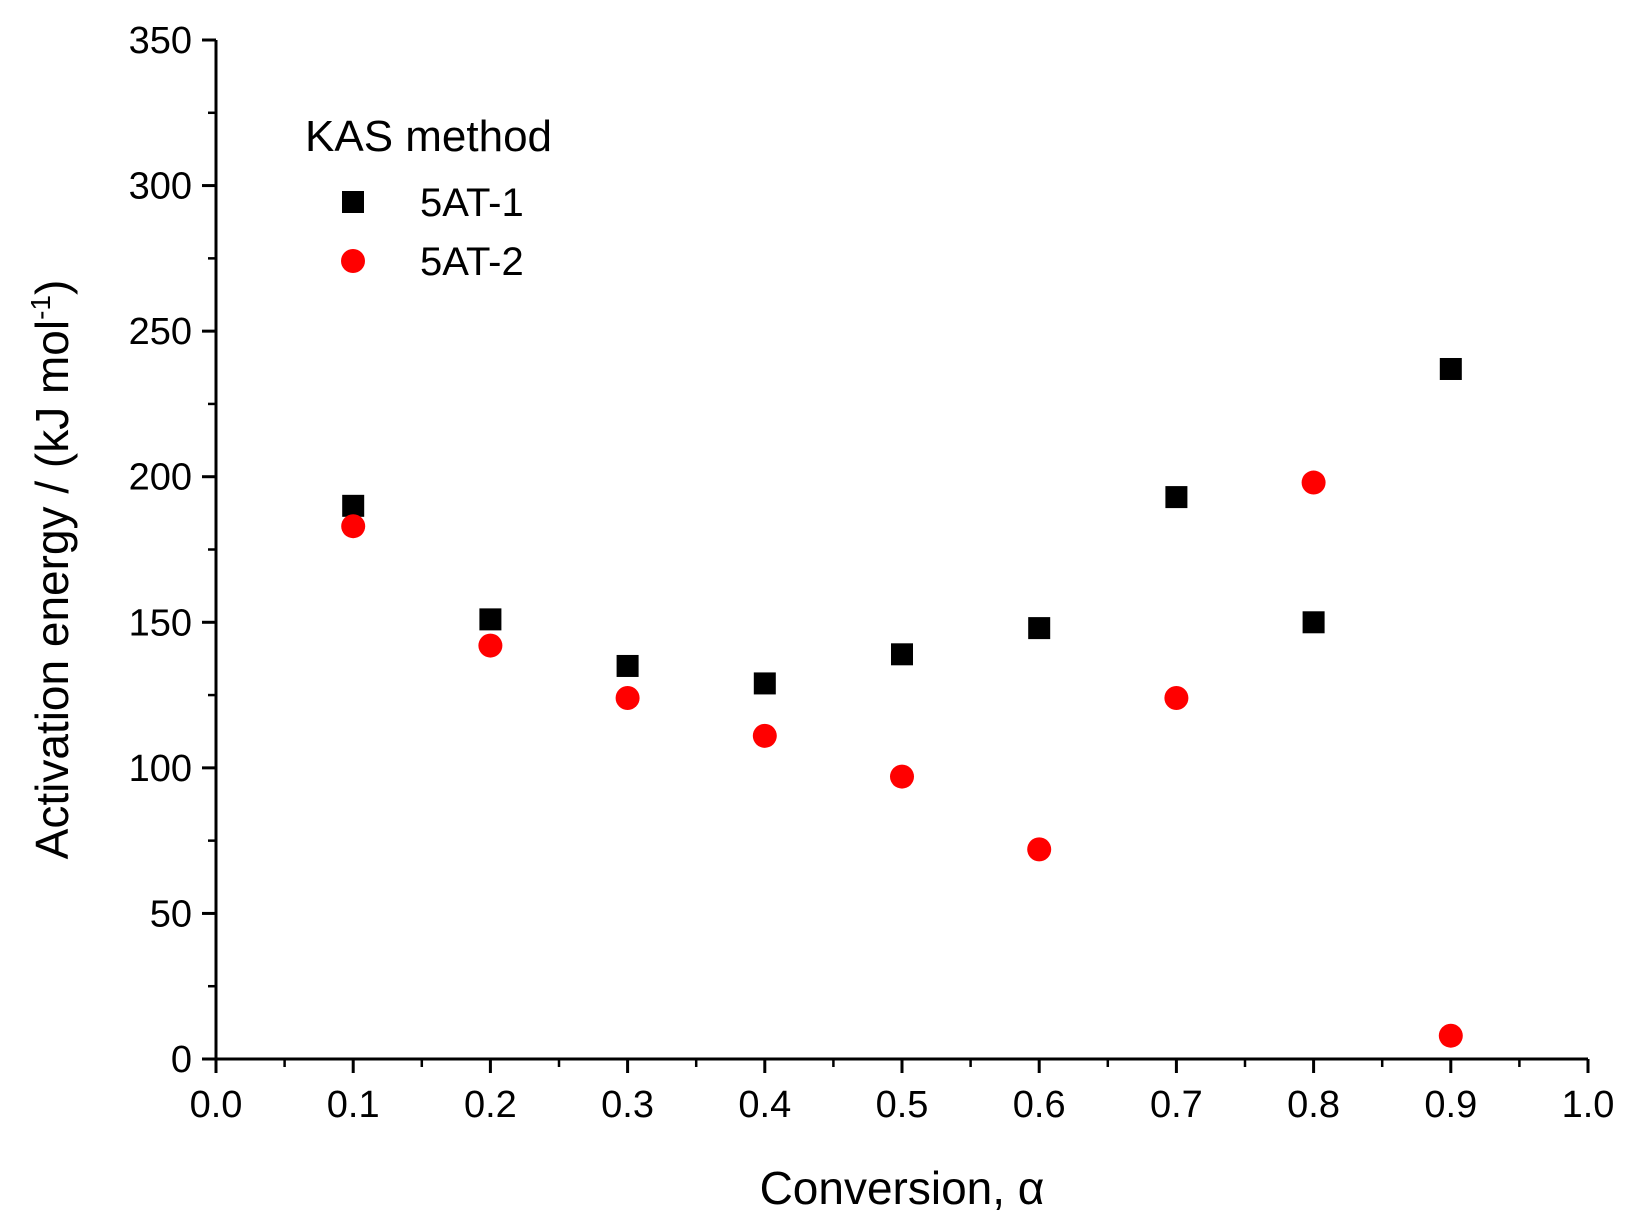  Describe the element at coordinates (902, 1188) in the screenshot. I see `x-axis-title: Conversion, α` at that location.